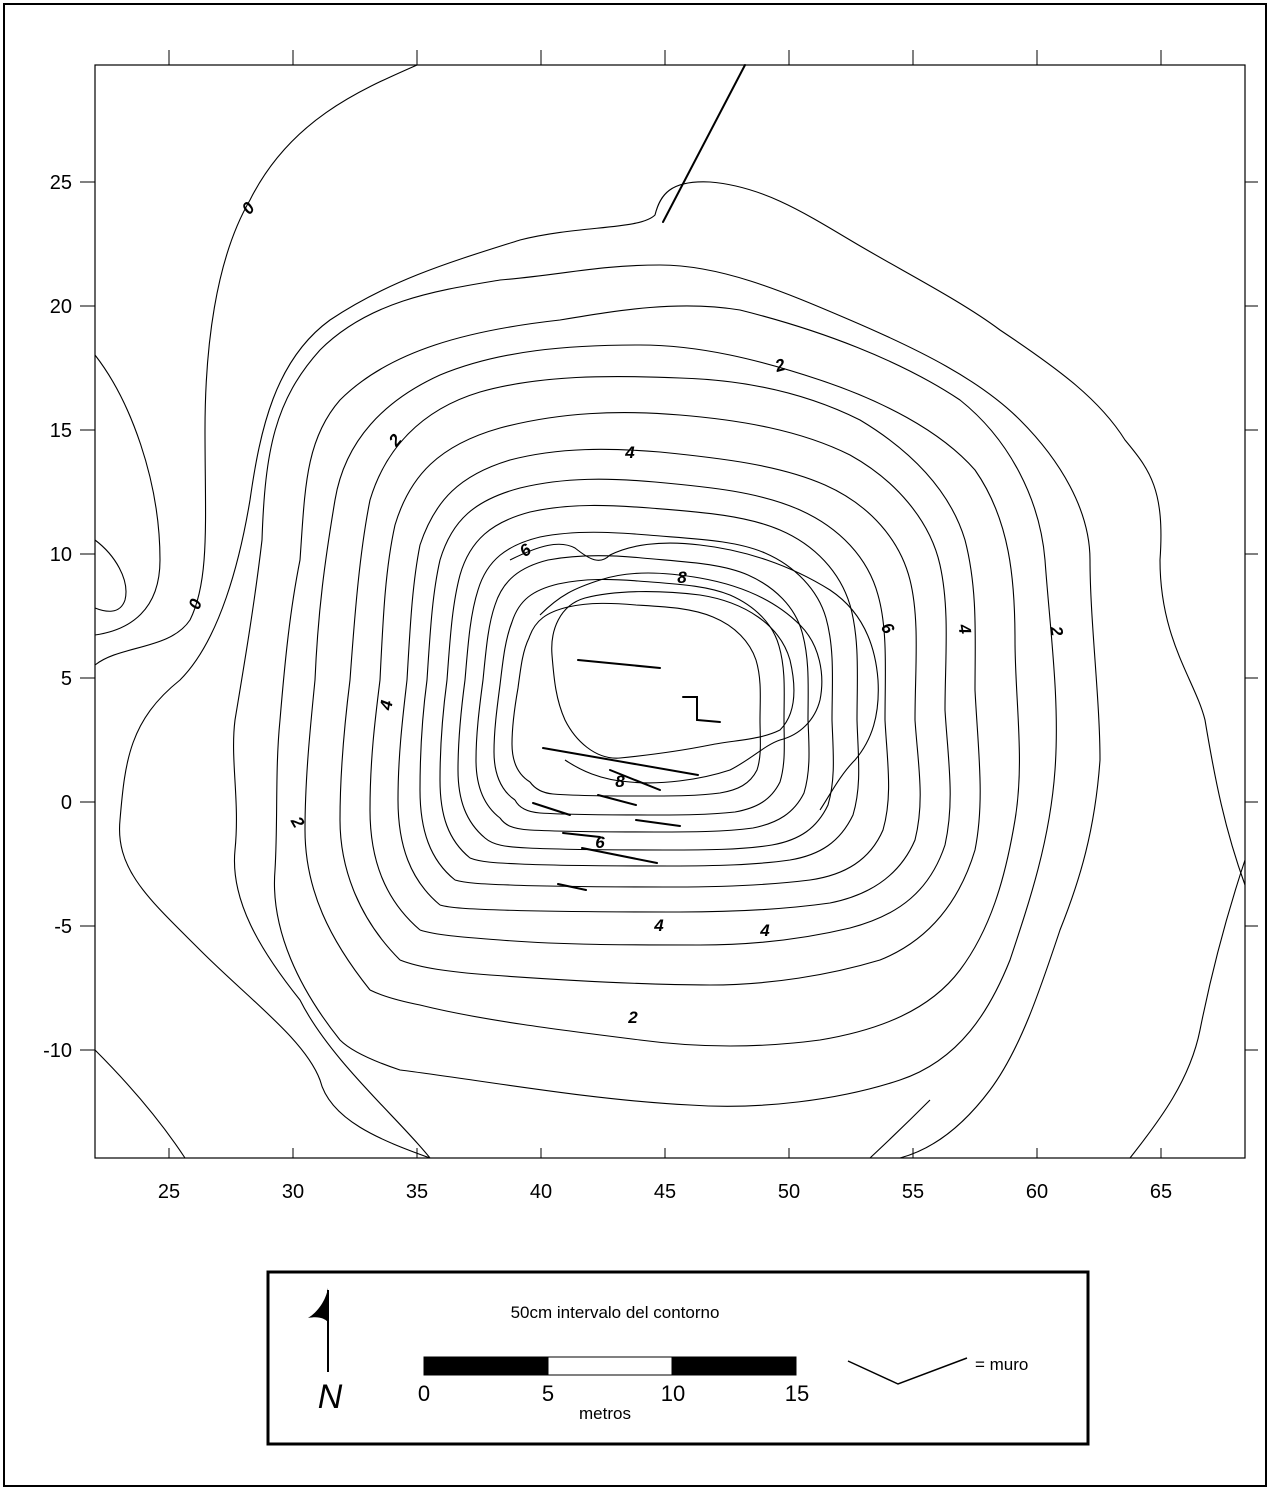 The image size is (1274, 1493). What do you see at coordinates (789, 1192) in the screenshot?
I see `x-tick-label: 50` at bounding box center [789, 1192].